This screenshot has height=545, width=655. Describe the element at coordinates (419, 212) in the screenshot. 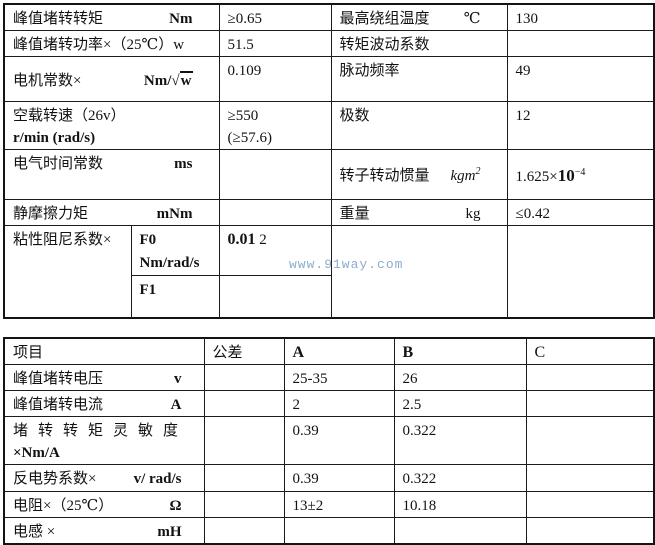

I see `weight-label-cell: 重量 kg` at that location.